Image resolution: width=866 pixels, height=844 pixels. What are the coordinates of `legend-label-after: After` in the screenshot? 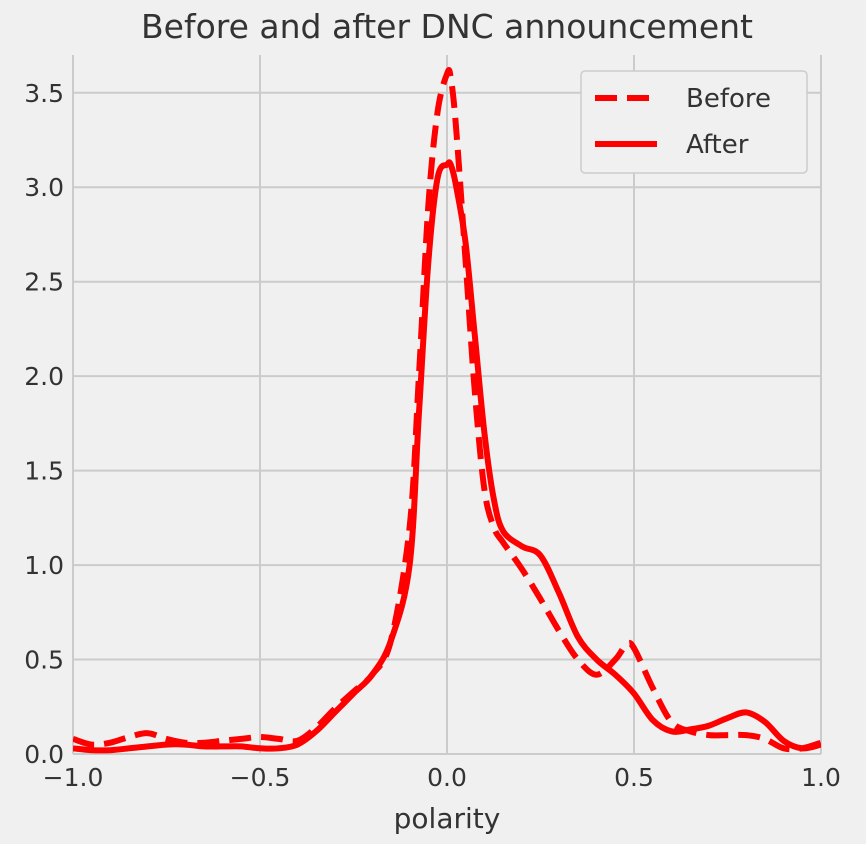 It's located at (717, 145).